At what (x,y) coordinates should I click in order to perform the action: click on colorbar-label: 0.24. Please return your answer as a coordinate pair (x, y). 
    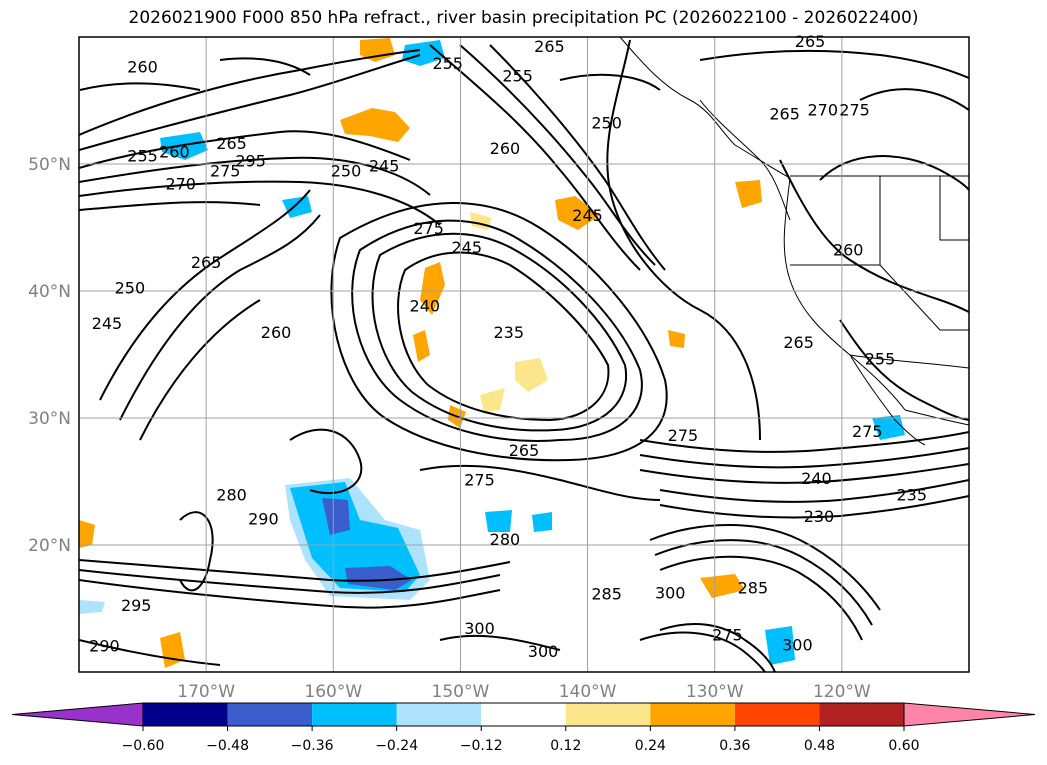
    Looking at the image, I should click on (650, 746).